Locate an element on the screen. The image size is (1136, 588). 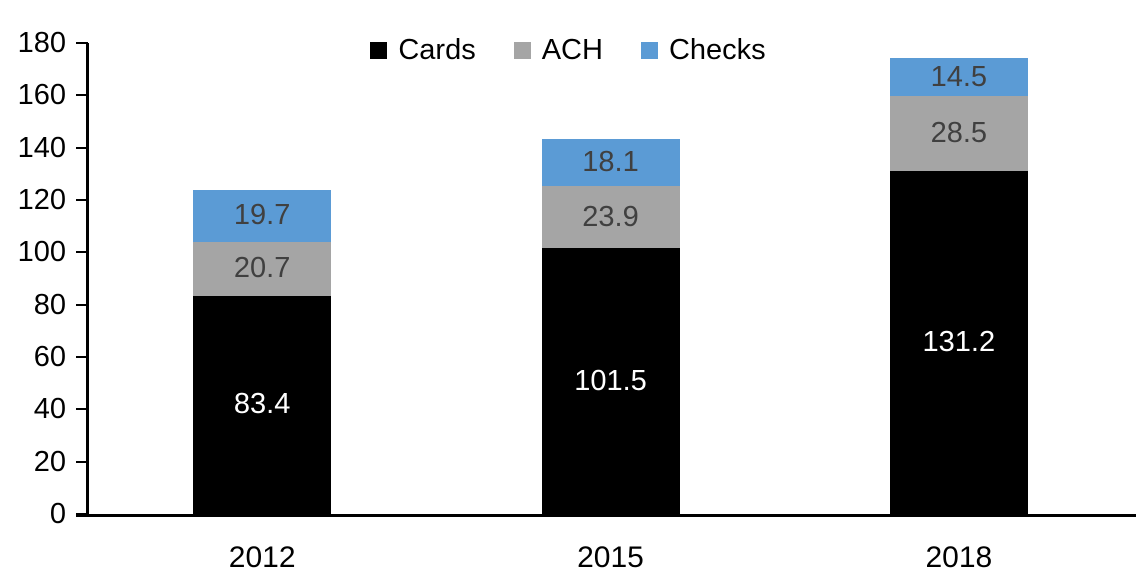
legend-item-ach: ACH is located at coordinates (558, 50).